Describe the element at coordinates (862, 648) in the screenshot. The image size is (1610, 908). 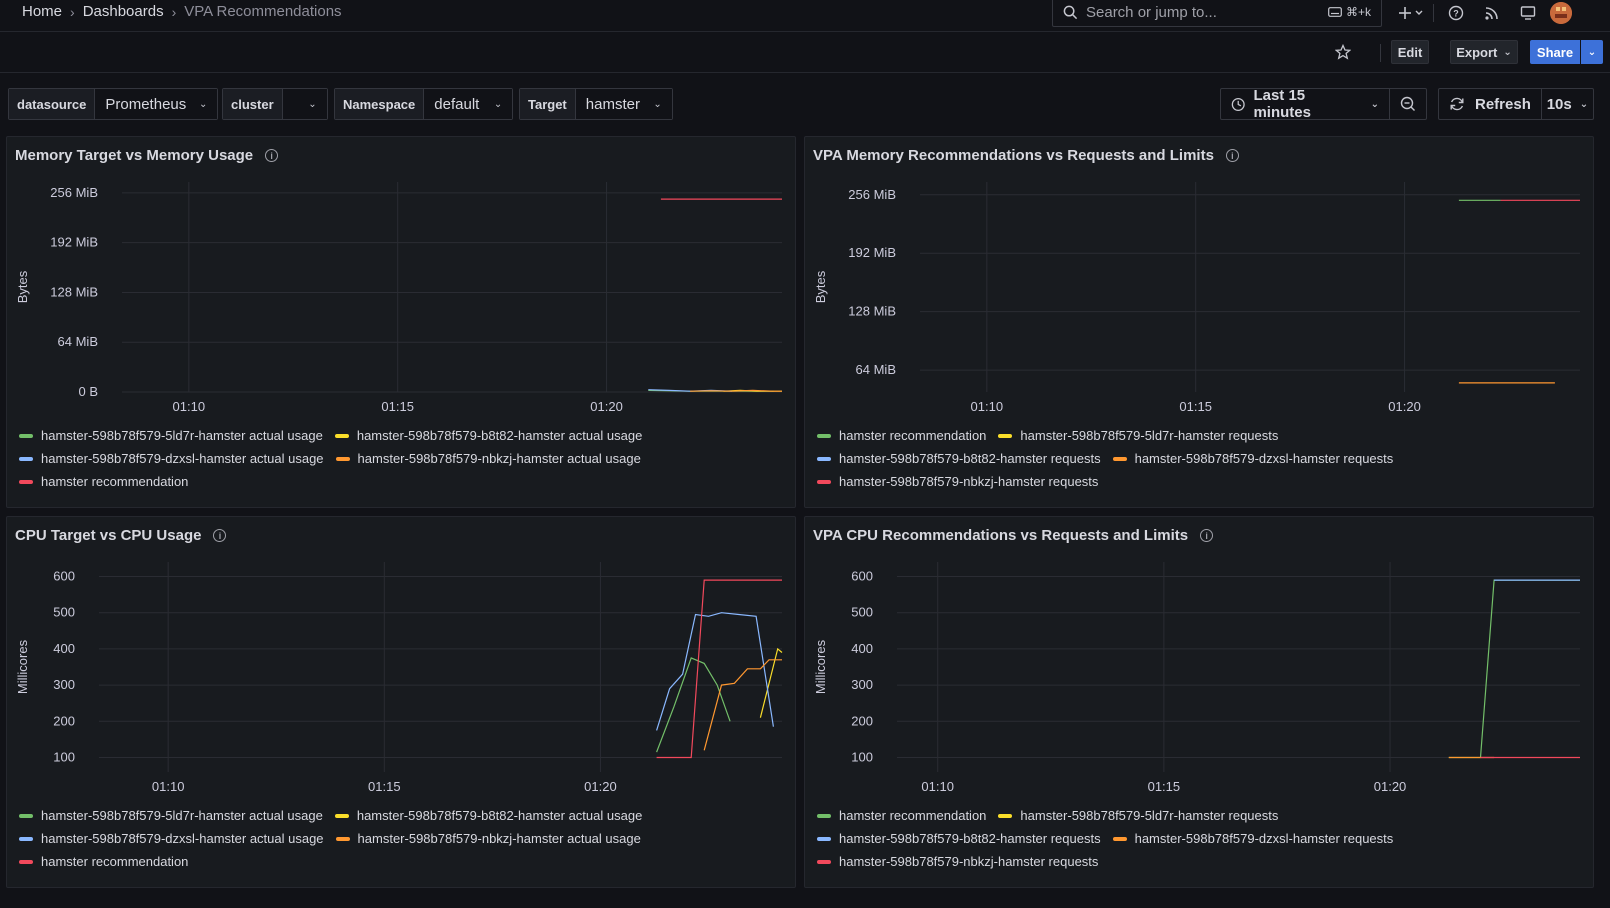
I see `y-tick-label: 400` at that location.